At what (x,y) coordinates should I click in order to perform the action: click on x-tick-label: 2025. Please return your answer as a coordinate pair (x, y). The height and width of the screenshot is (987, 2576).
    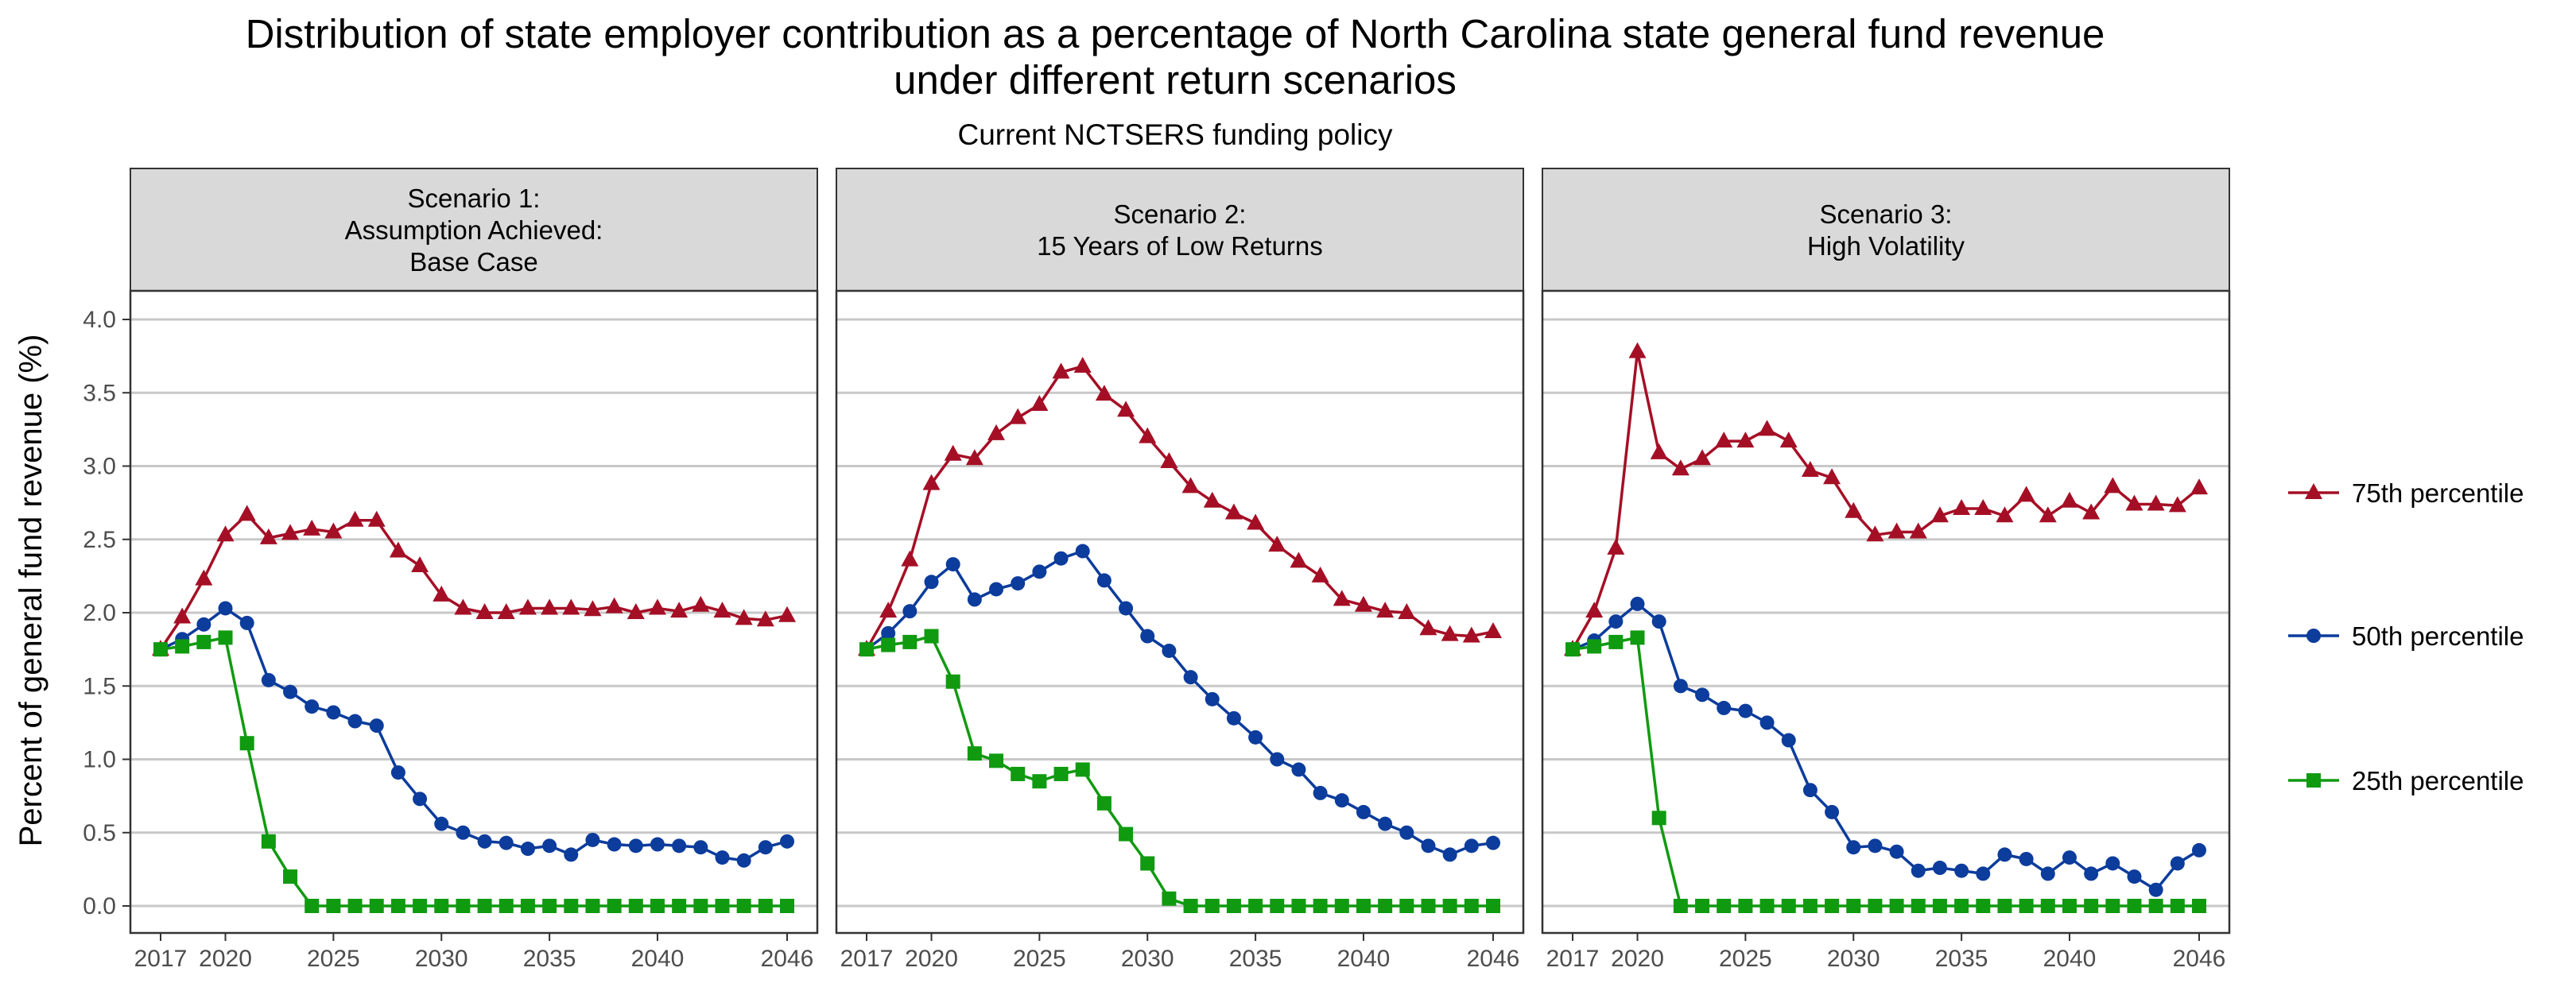
    Looking at the image, I should click on (1040, 959).